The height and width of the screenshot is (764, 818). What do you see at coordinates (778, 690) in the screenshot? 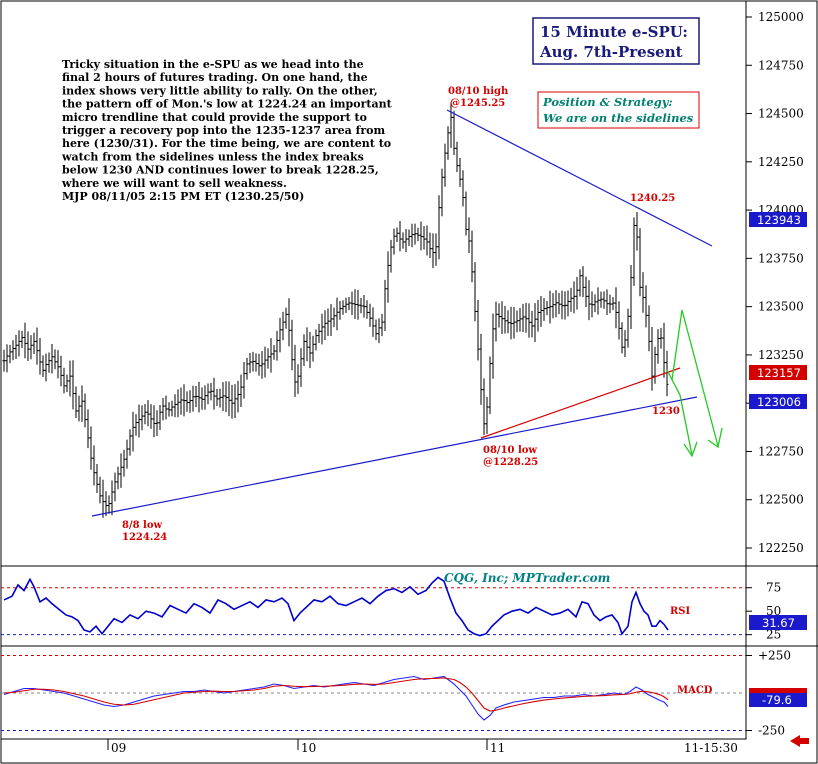
I see `macd-tag-bg-red` at bounding box center [778, 690].